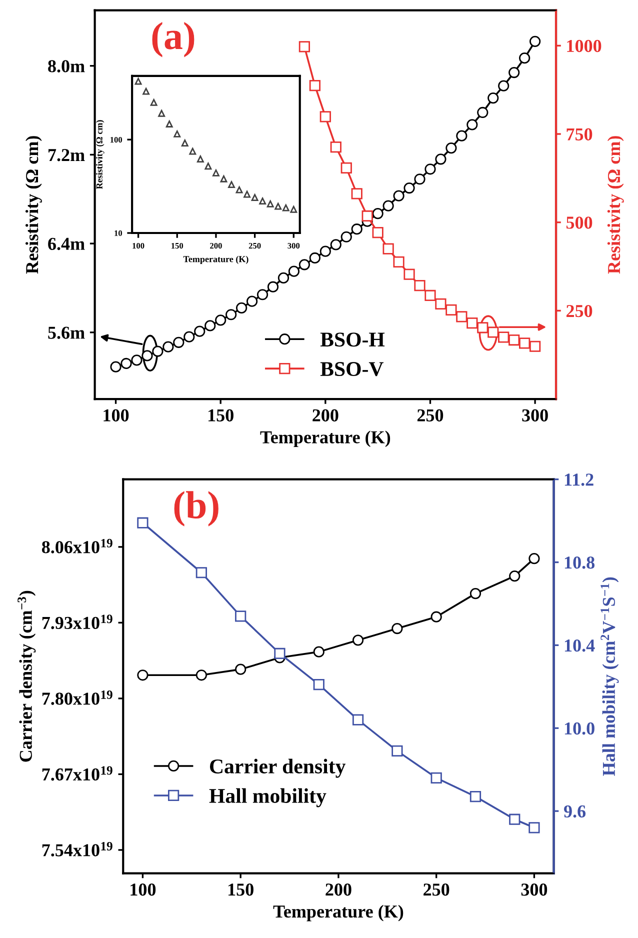 The image size is (638, 938). Describe the element at coordinates (584, 46) in the screenshot. I see `y2-tick-label: 1000` at that location.